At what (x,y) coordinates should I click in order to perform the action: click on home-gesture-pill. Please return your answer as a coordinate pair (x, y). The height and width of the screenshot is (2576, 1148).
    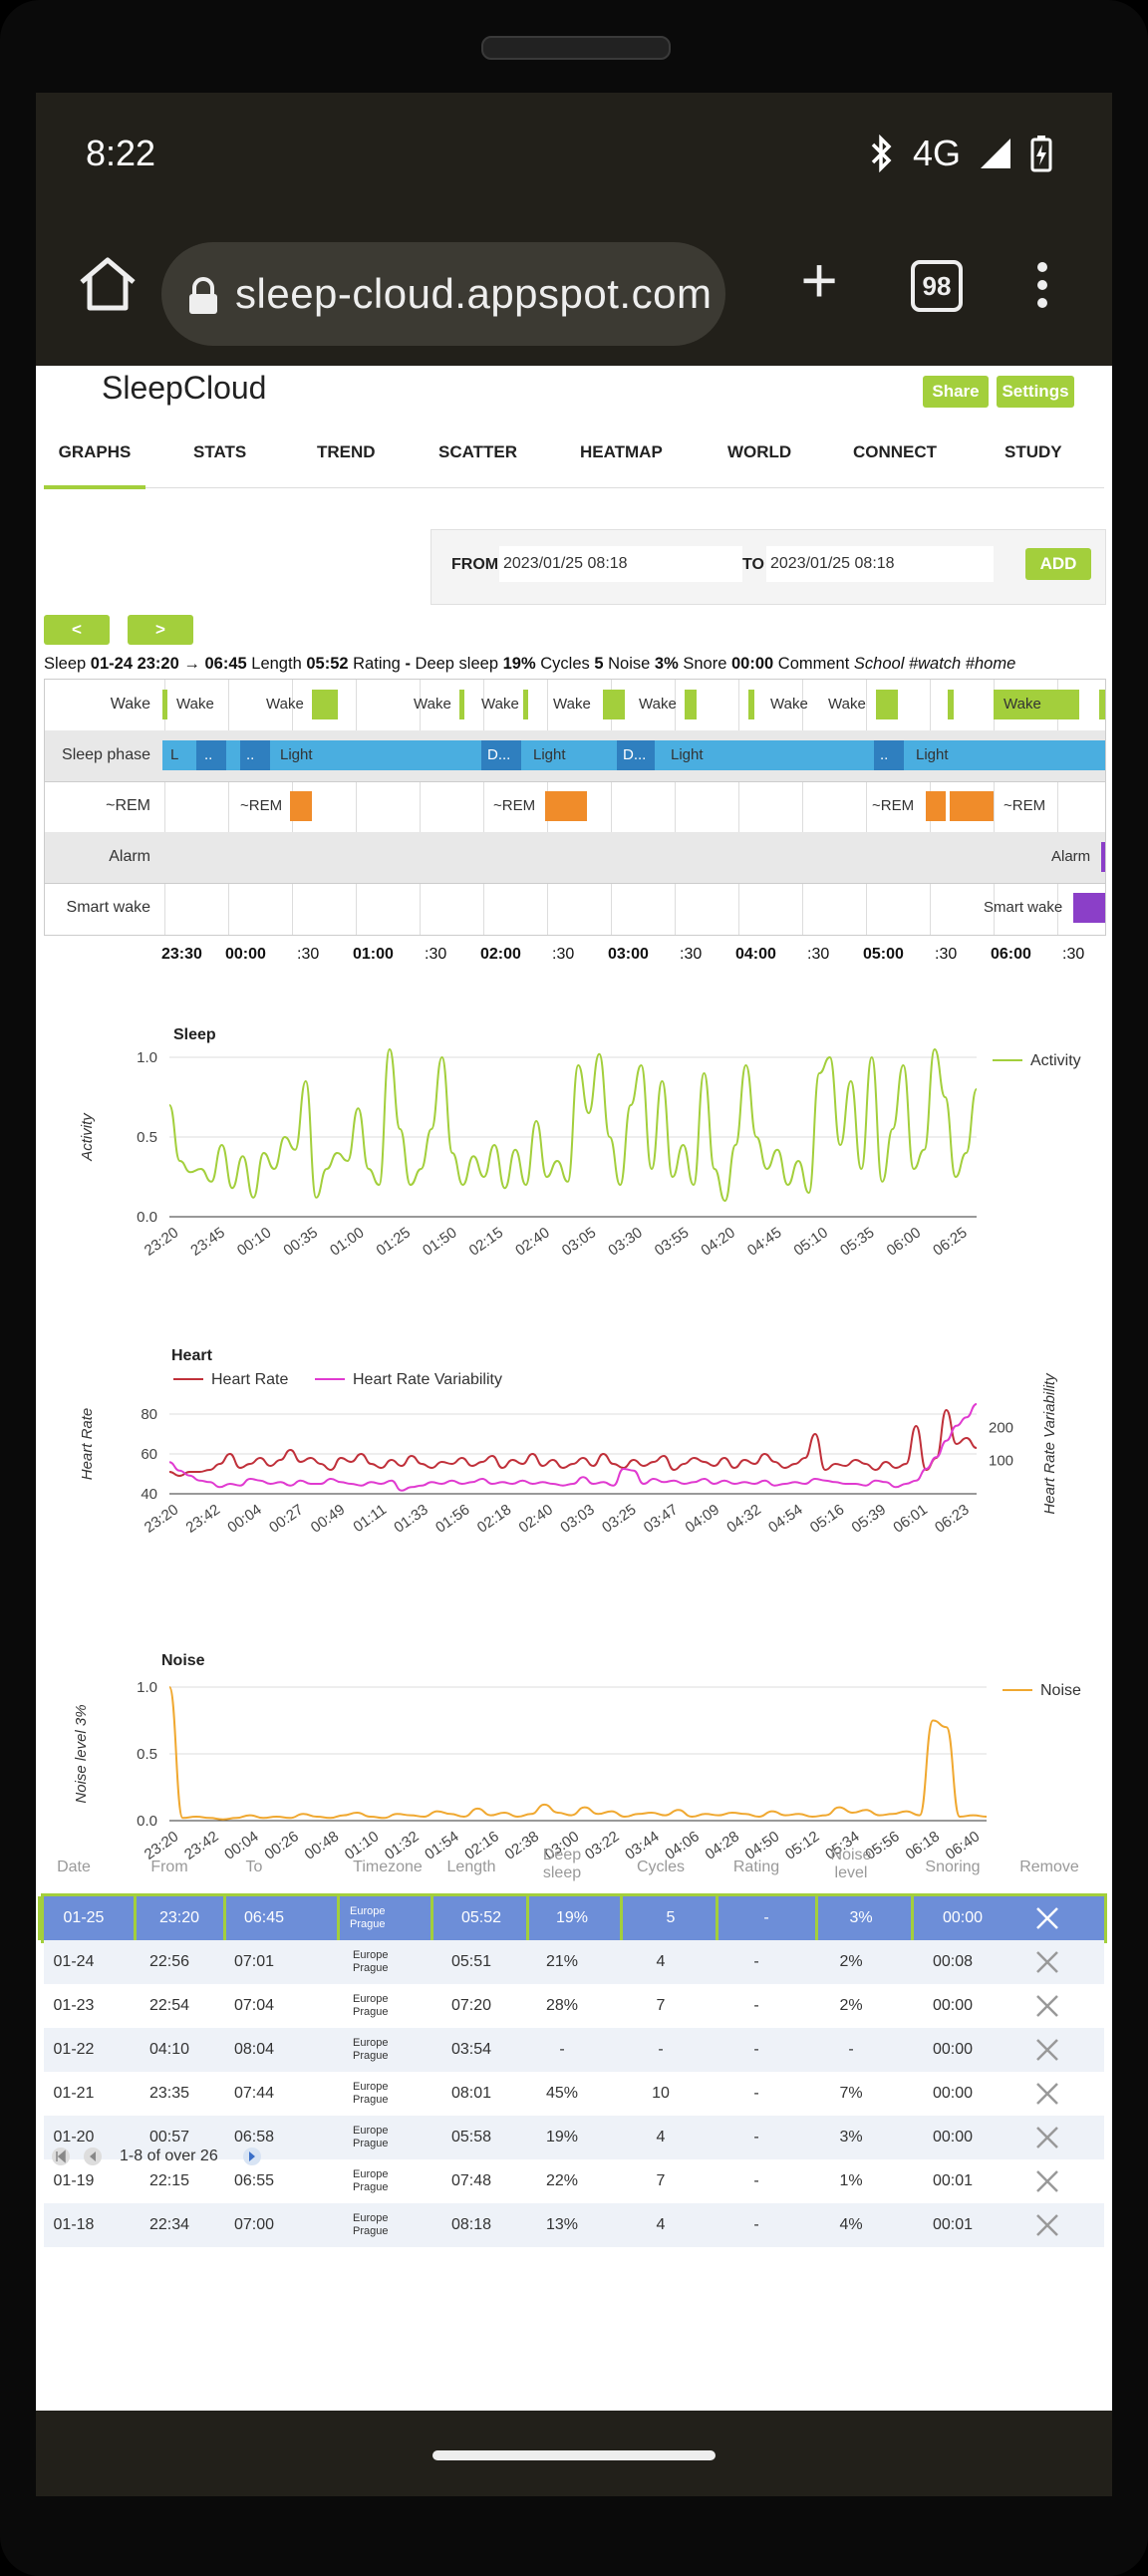
    Looking at the image, I should click on (574, 2455).